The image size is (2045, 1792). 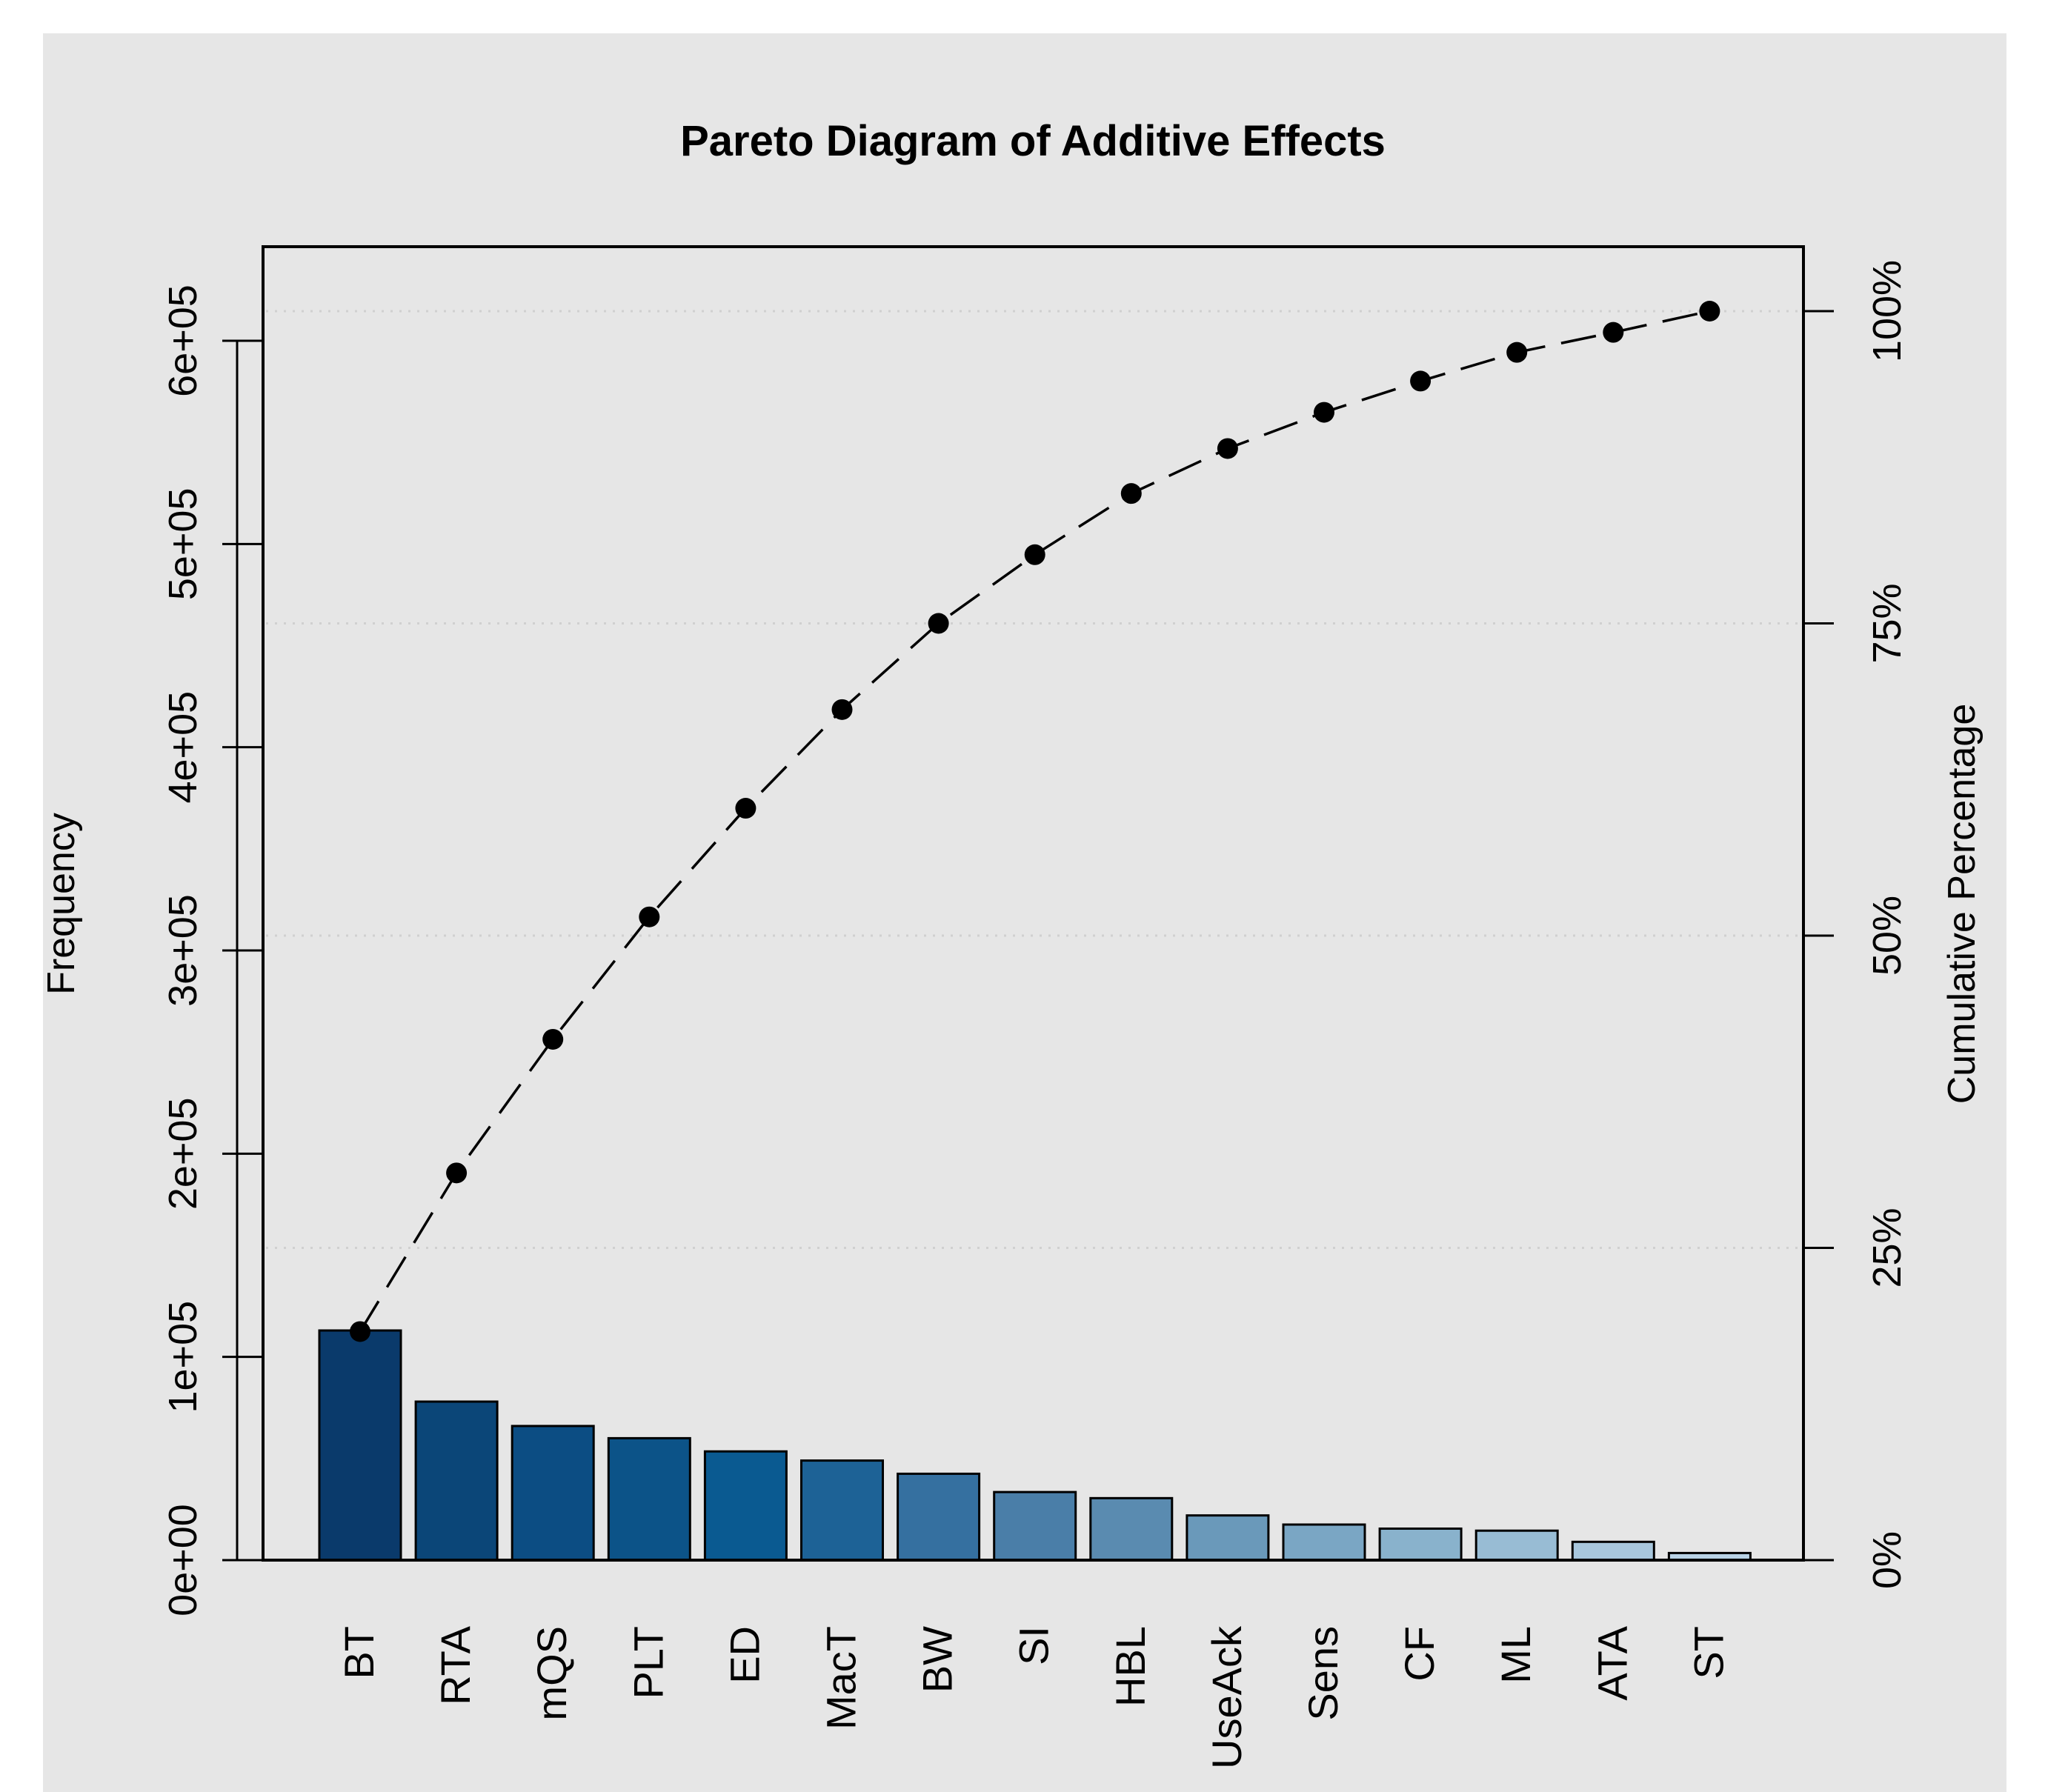 What do you see at coordinates (1131, 493) in the screenshot?
I see `cumulative-point-HBL` at bounding box center [1131, 493].